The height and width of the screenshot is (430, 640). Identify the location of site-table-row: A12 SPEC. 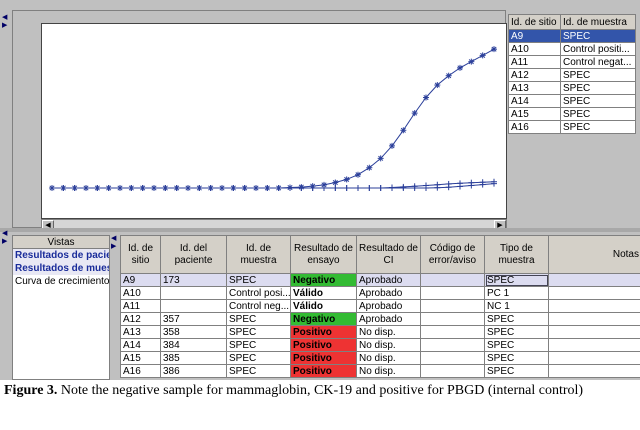
(572, 75).